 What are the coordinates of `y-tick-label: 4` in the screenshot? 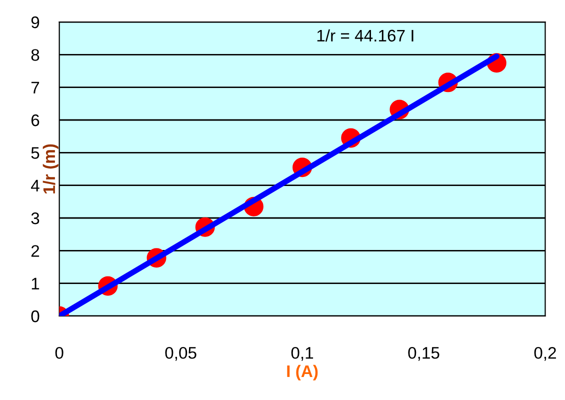 It's located at (35, 186).